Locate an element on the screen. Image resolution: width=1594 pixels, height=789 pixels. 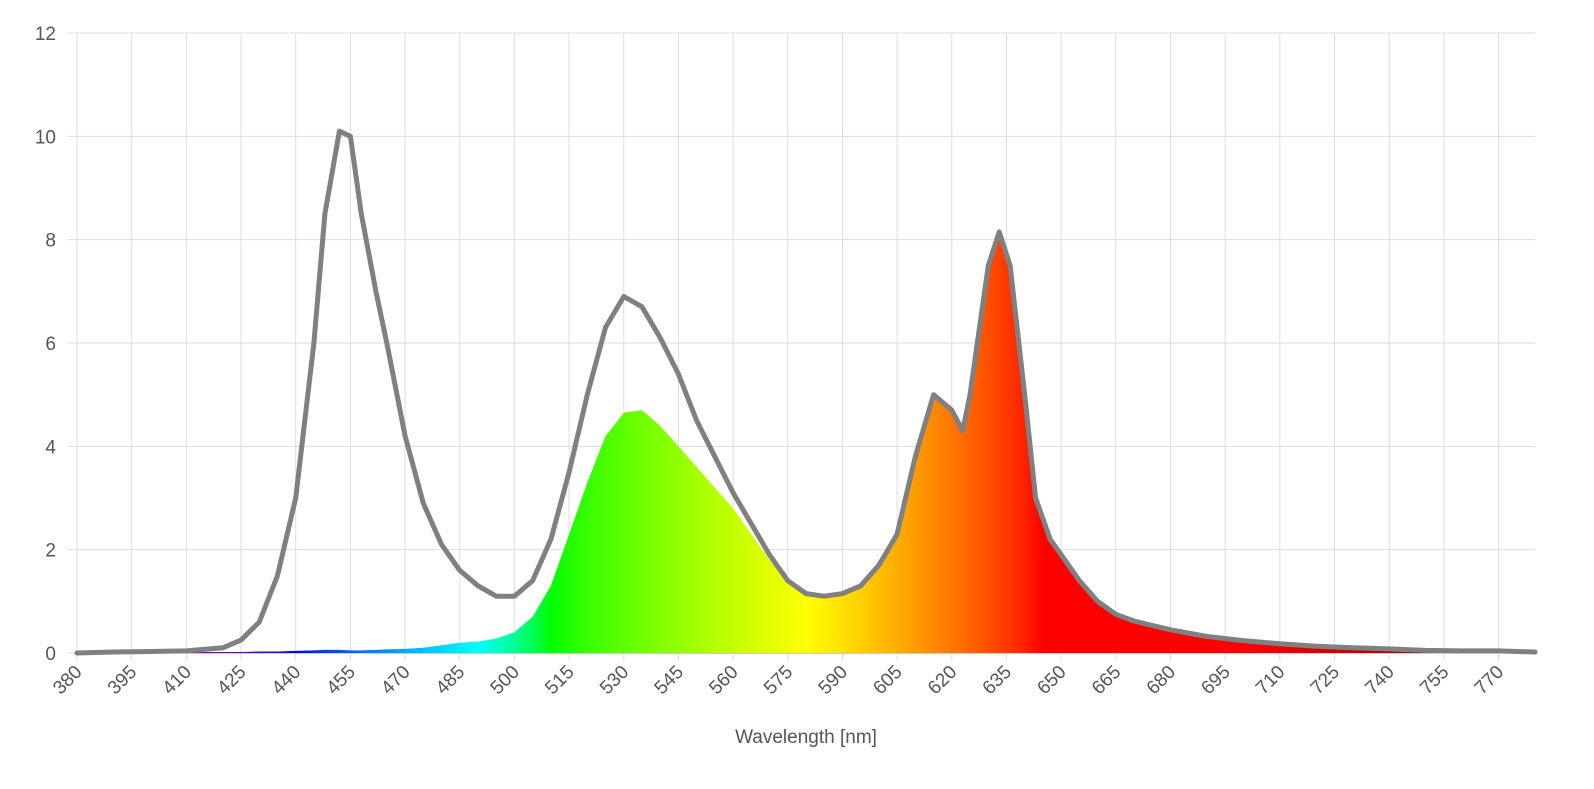
x-tick-label: 410 is located at coordinates (177, 680).